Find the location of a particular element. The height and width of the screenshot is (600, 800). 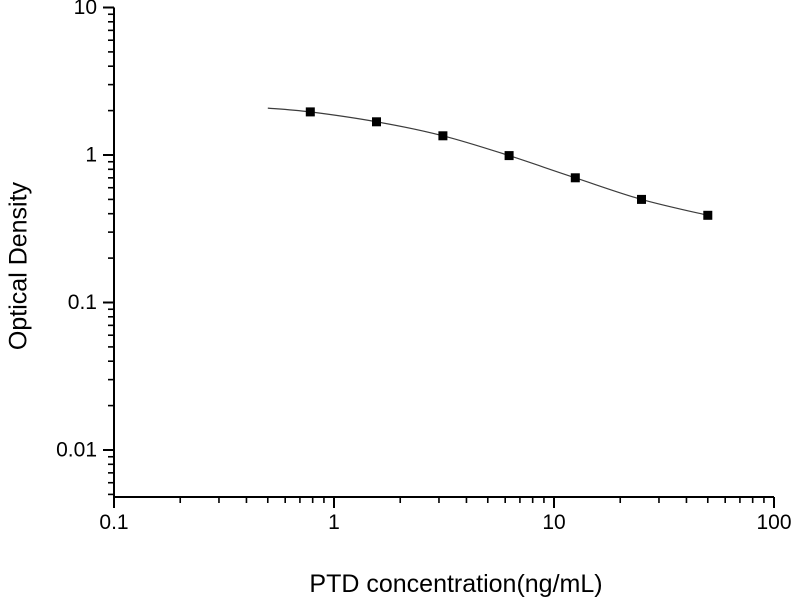

y-tick-label: 0.1 is located at coordinates (82, 302).